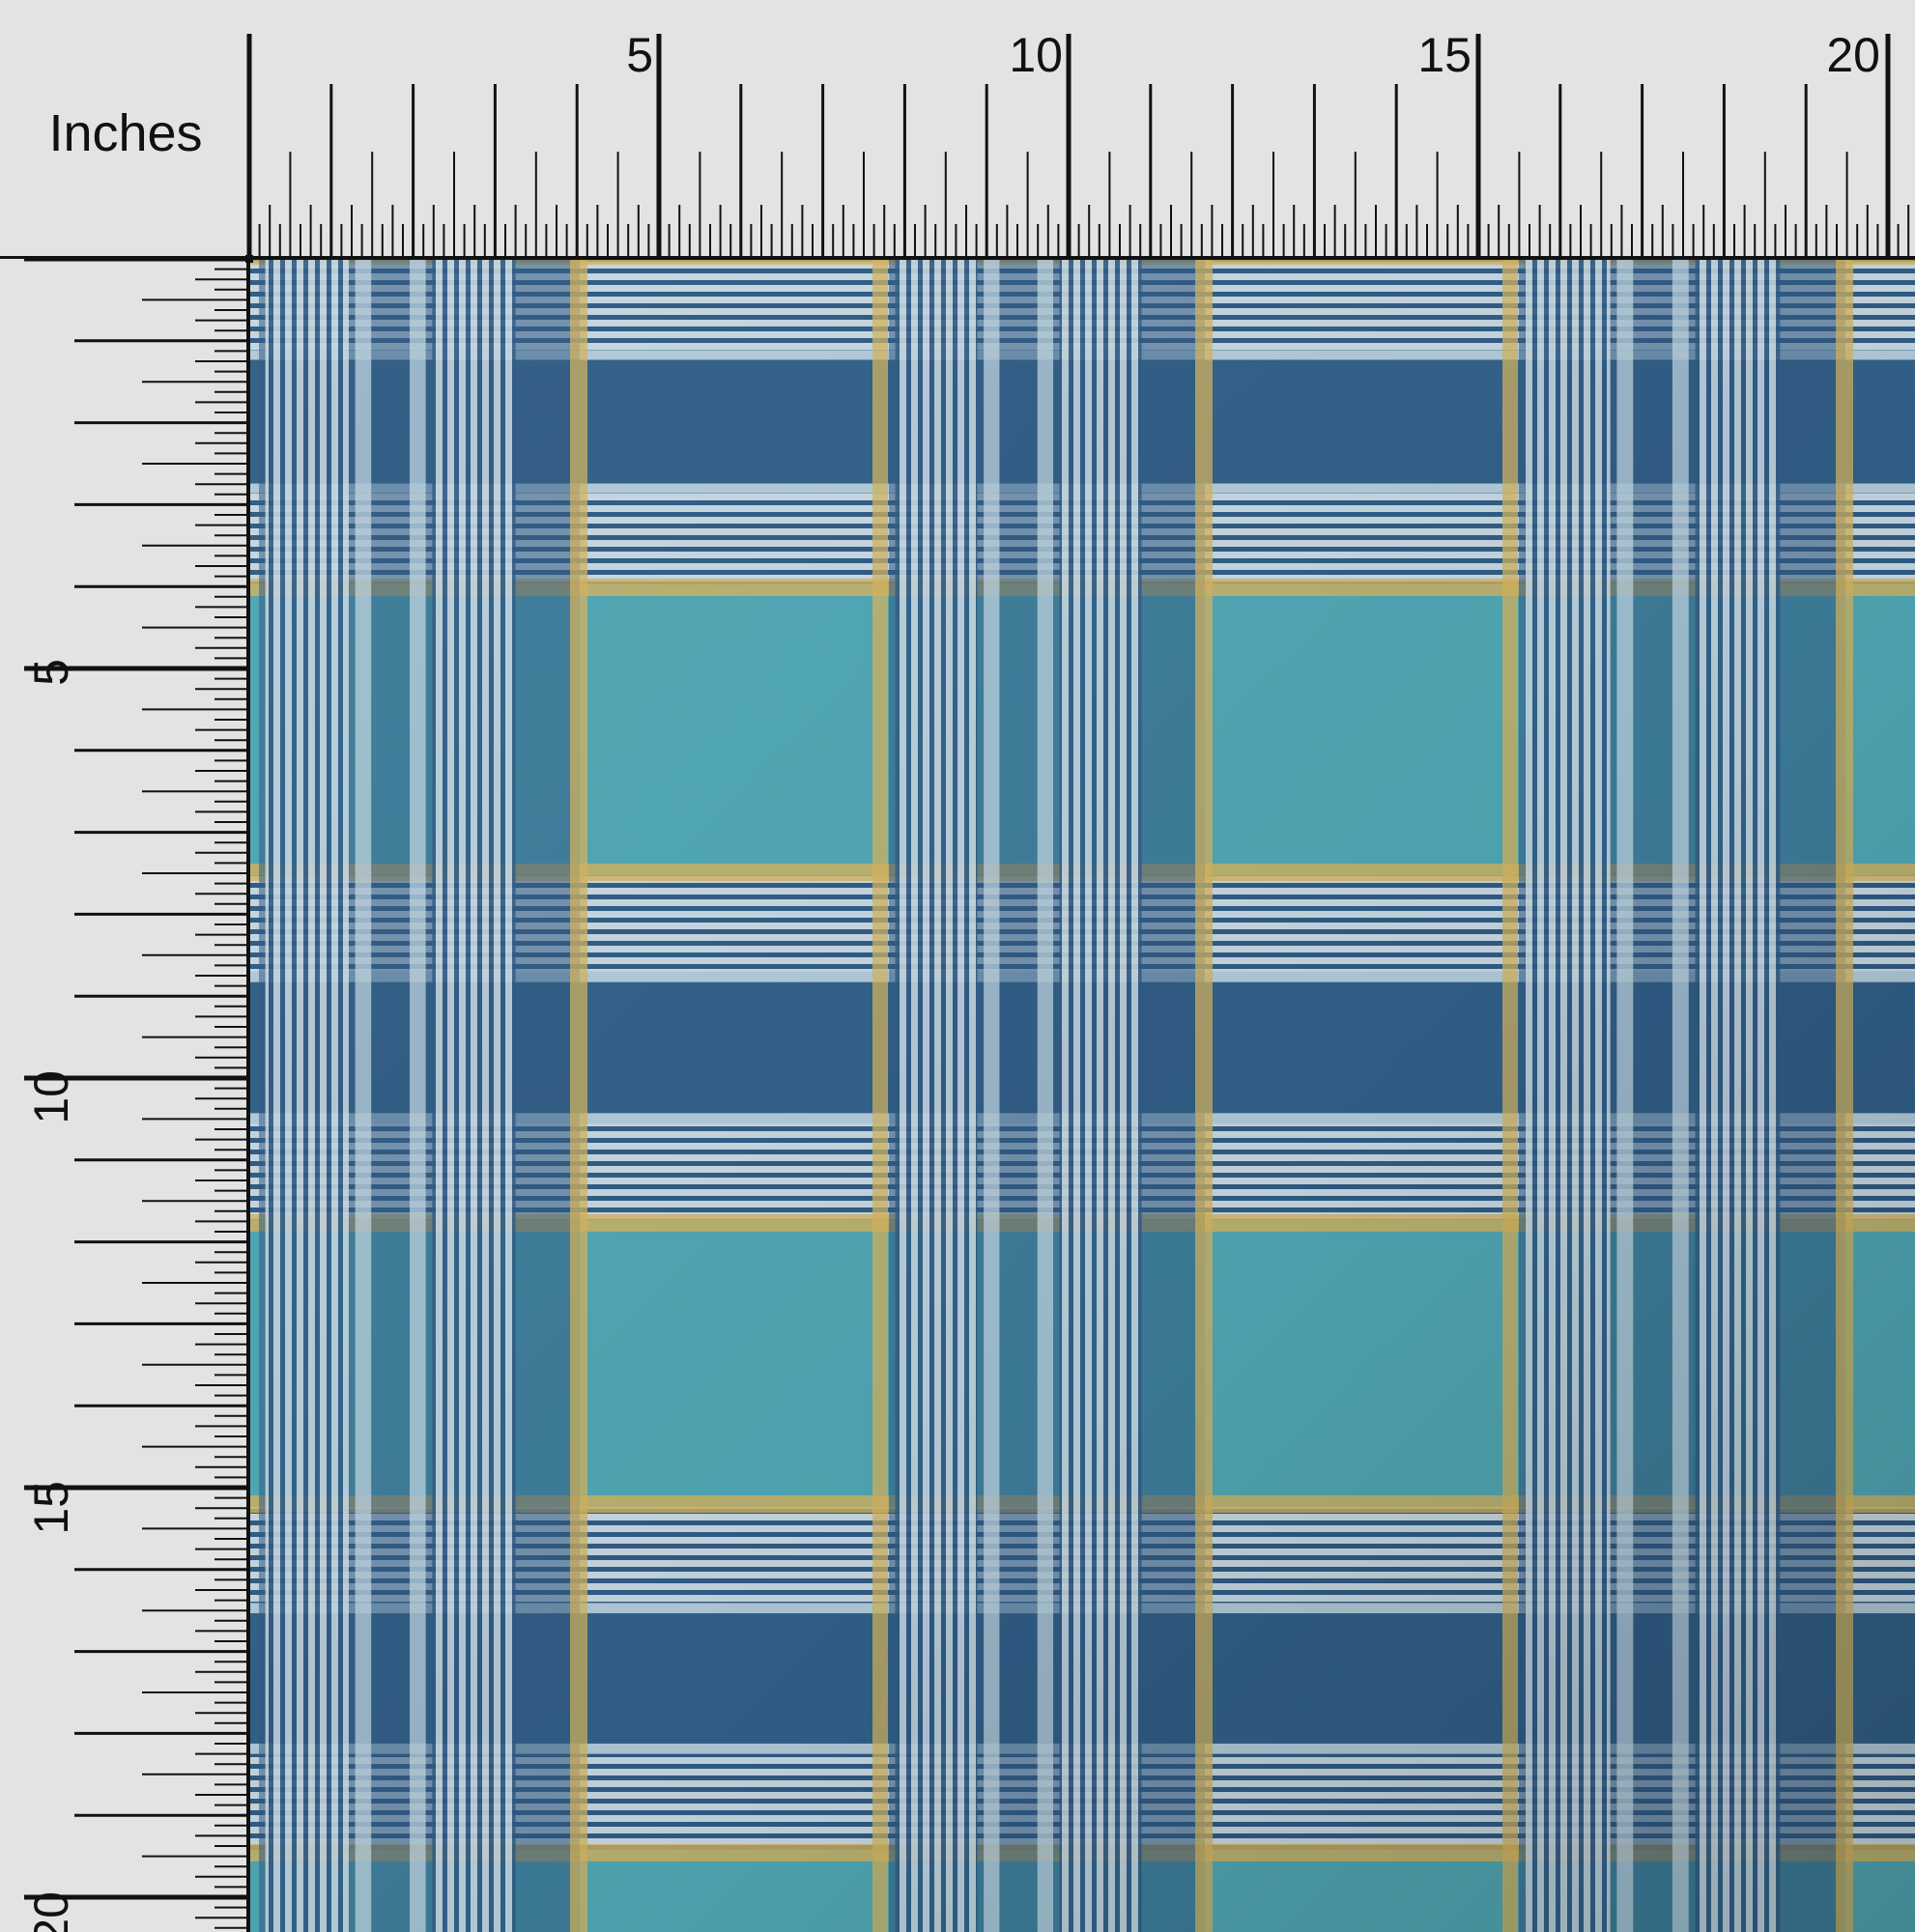  Describe the element at coordinates (51, 672) in the screenshot. I see `left-ruler-number-5: 5` at that location.